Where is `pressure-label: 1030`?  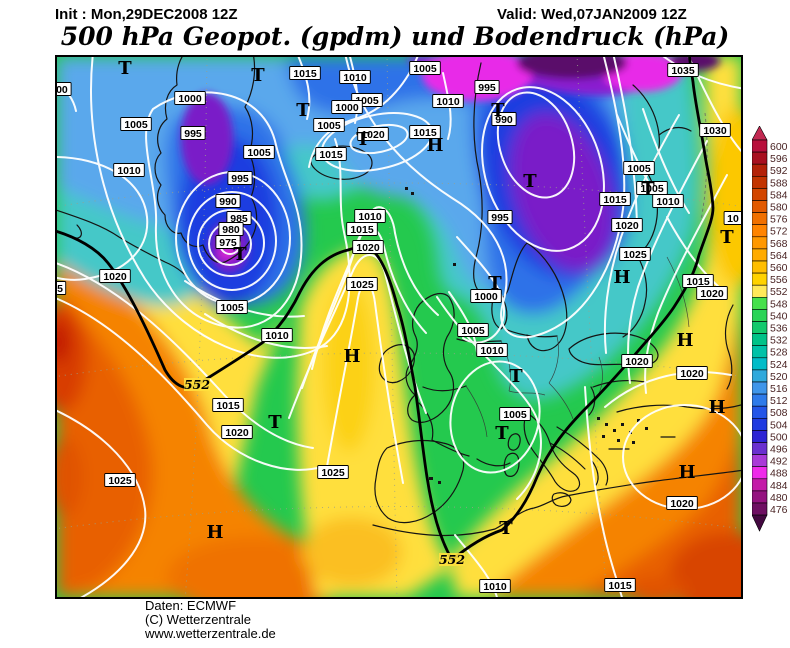 pressure-label: 1030 is located at coordinates (715, 130).